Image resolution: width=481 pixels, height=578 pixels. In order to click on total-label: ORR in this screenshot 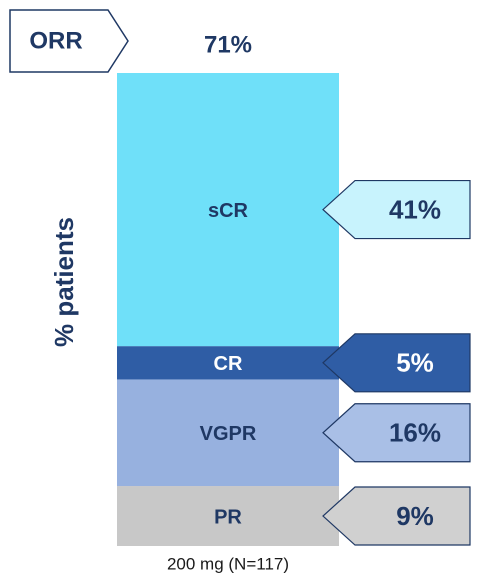, I will do `click(55, 40)`.